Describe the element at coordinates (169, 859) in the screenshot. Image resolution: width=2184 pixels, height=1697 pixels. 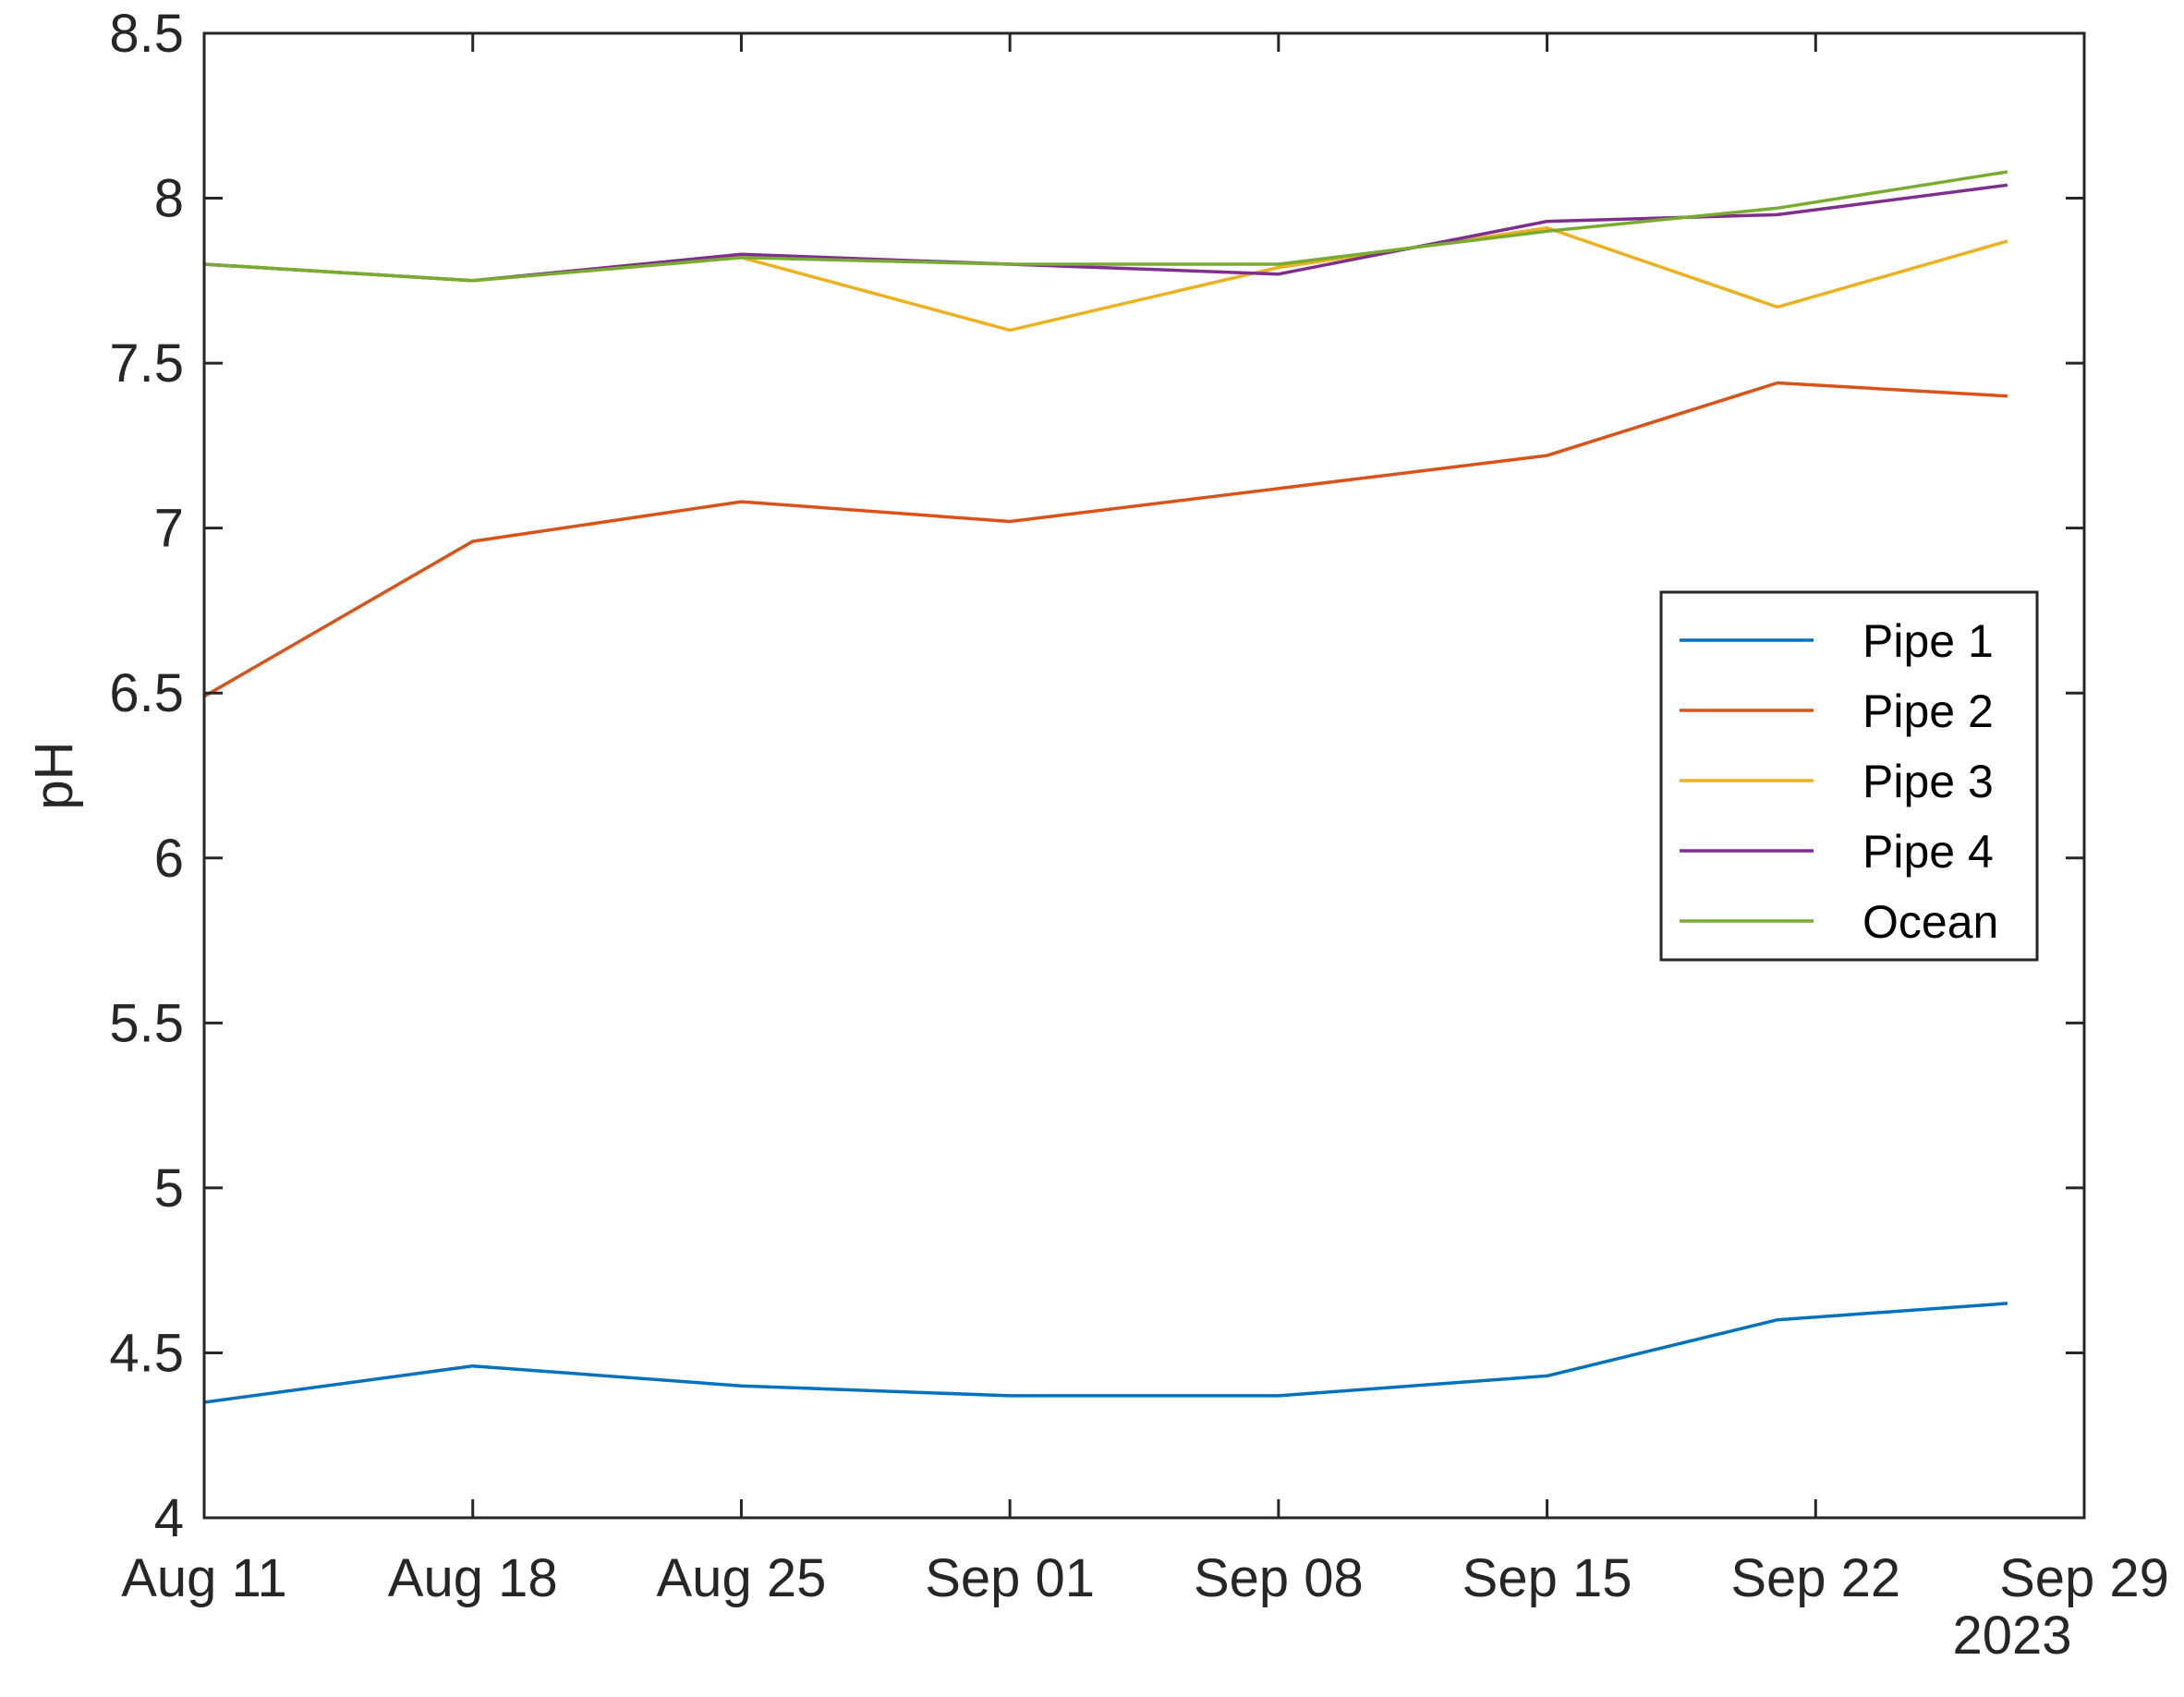
I see `y-tick-label: 6` at that location.